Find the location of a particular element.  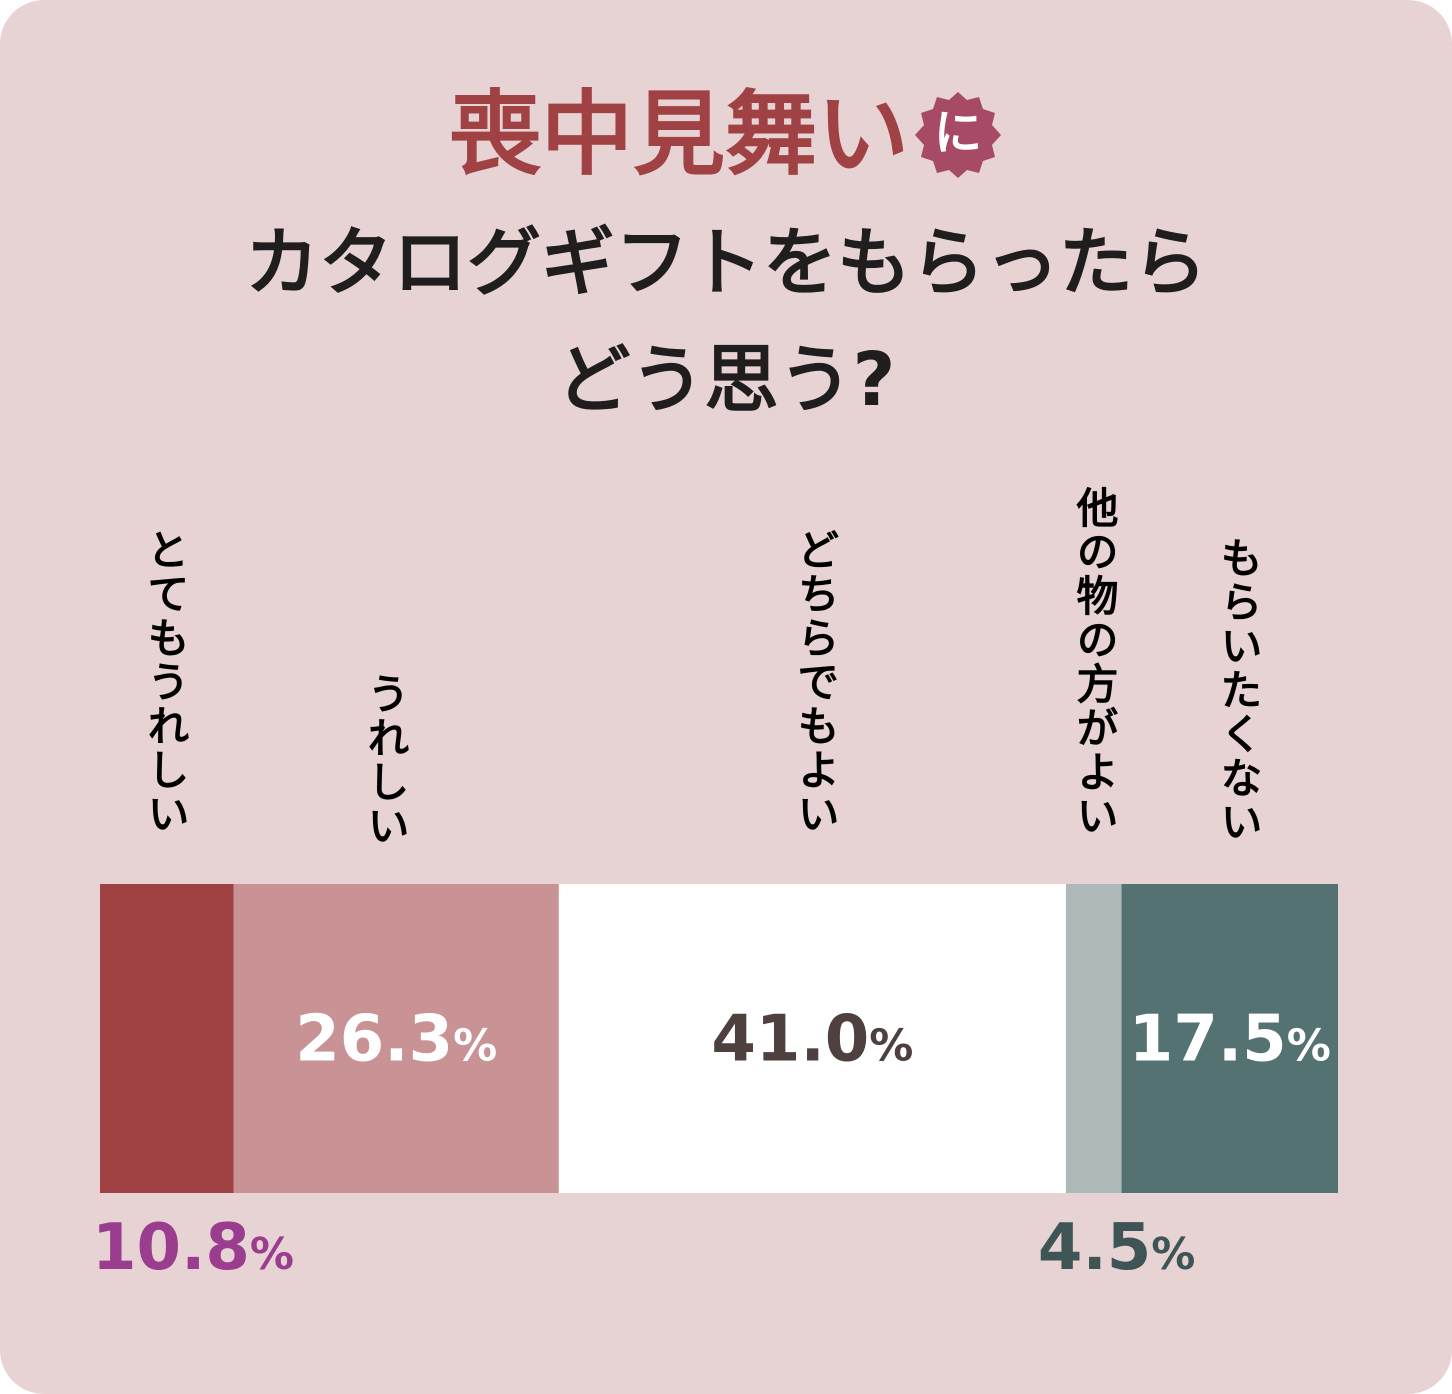

title-main: 喪中見舞い is located at coordinates (678, 134).